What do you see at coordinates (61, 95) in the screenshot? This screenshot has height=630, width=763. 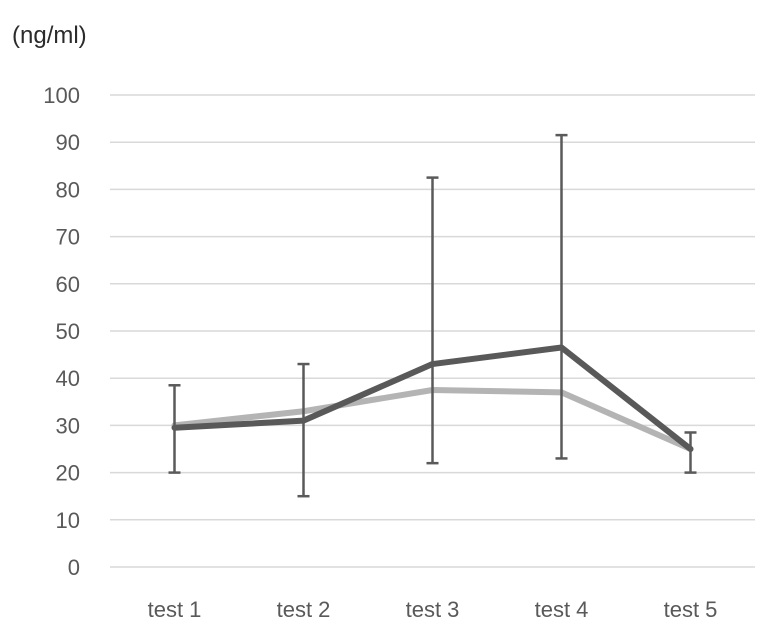 I see `y-tick-label: 100` at bounding box center [61, 95].